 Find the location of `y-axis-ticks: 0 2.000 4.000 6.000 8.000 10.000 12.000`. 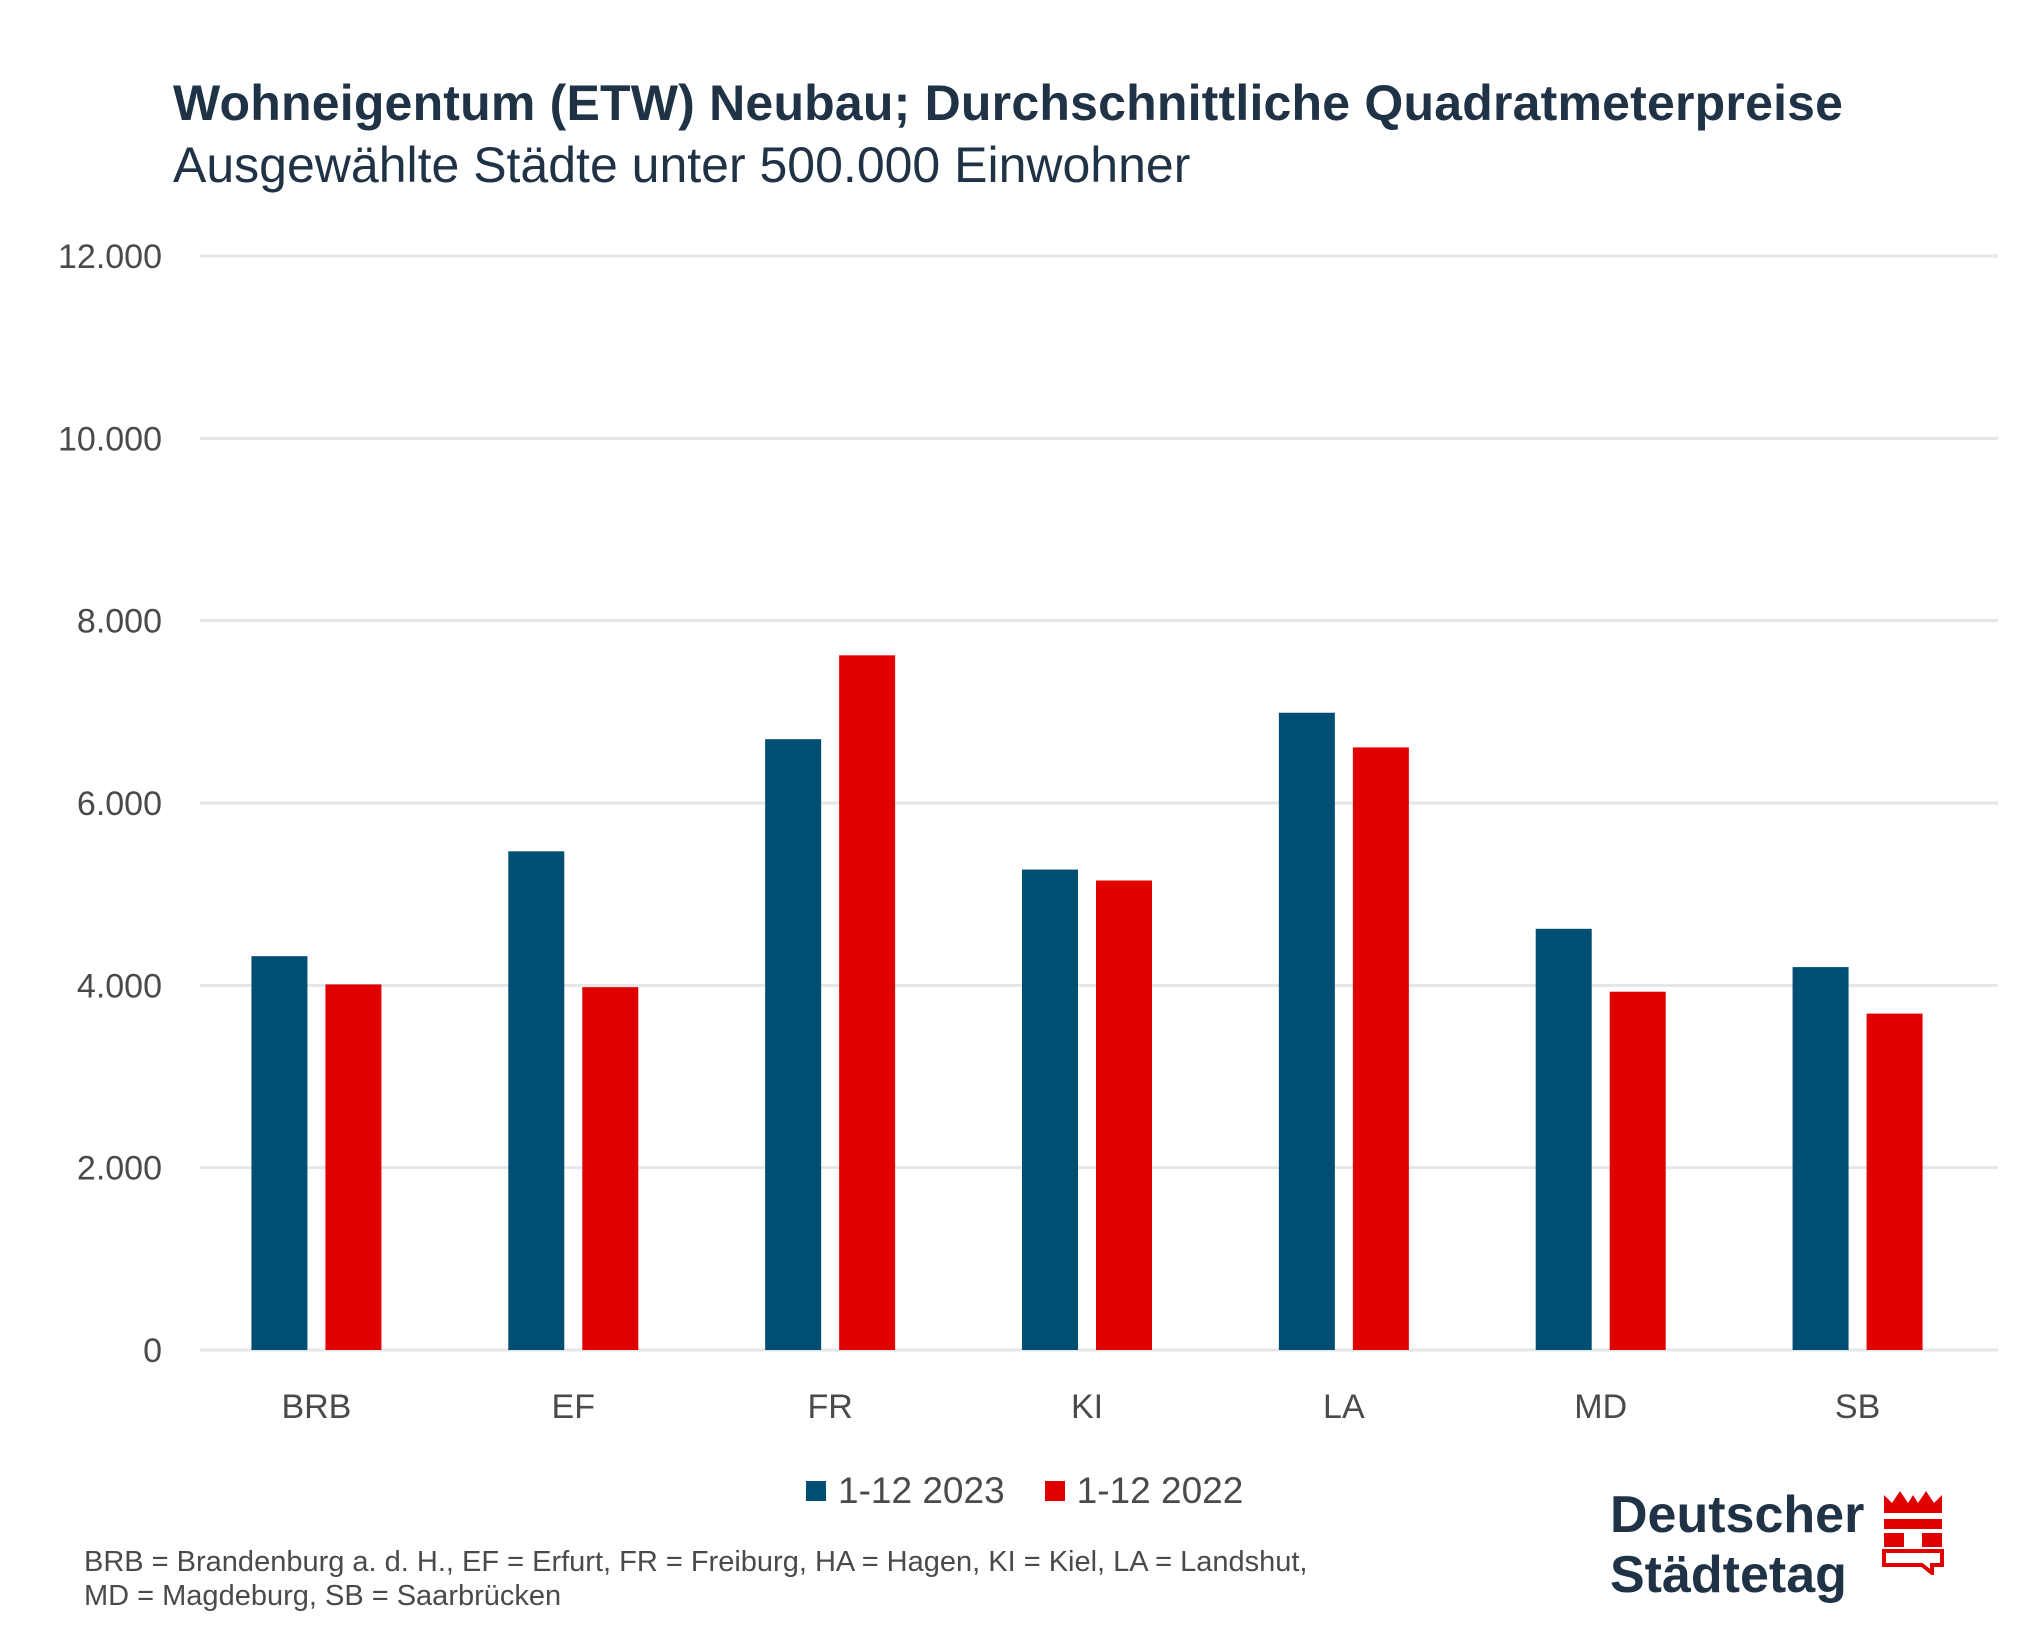

y-axis-ticks: 0 2.000 4.000 6.000 8.000 10.000 12.000 is located at coordinates (110, 804).